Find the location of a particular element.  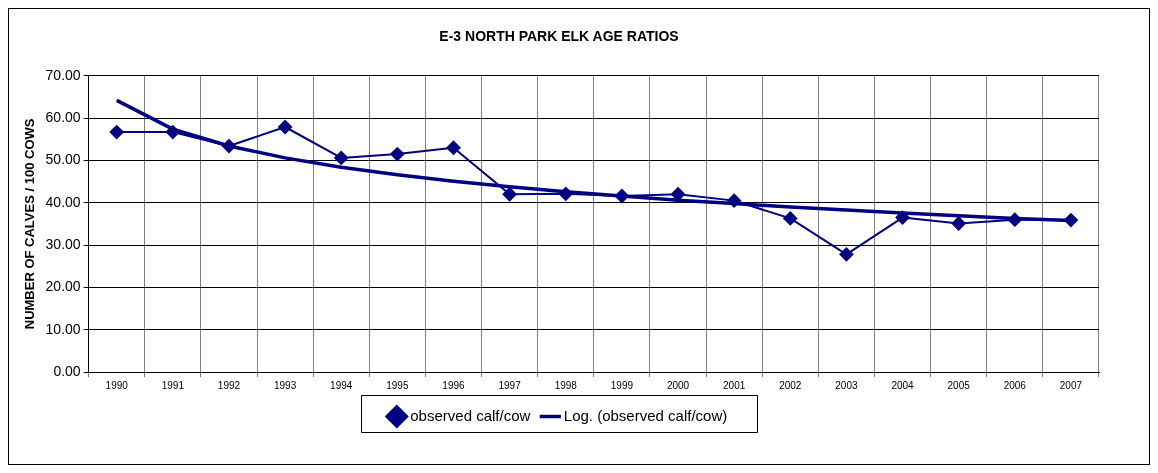

x-tick-label: 1999 is located at coordinates (622, 385).